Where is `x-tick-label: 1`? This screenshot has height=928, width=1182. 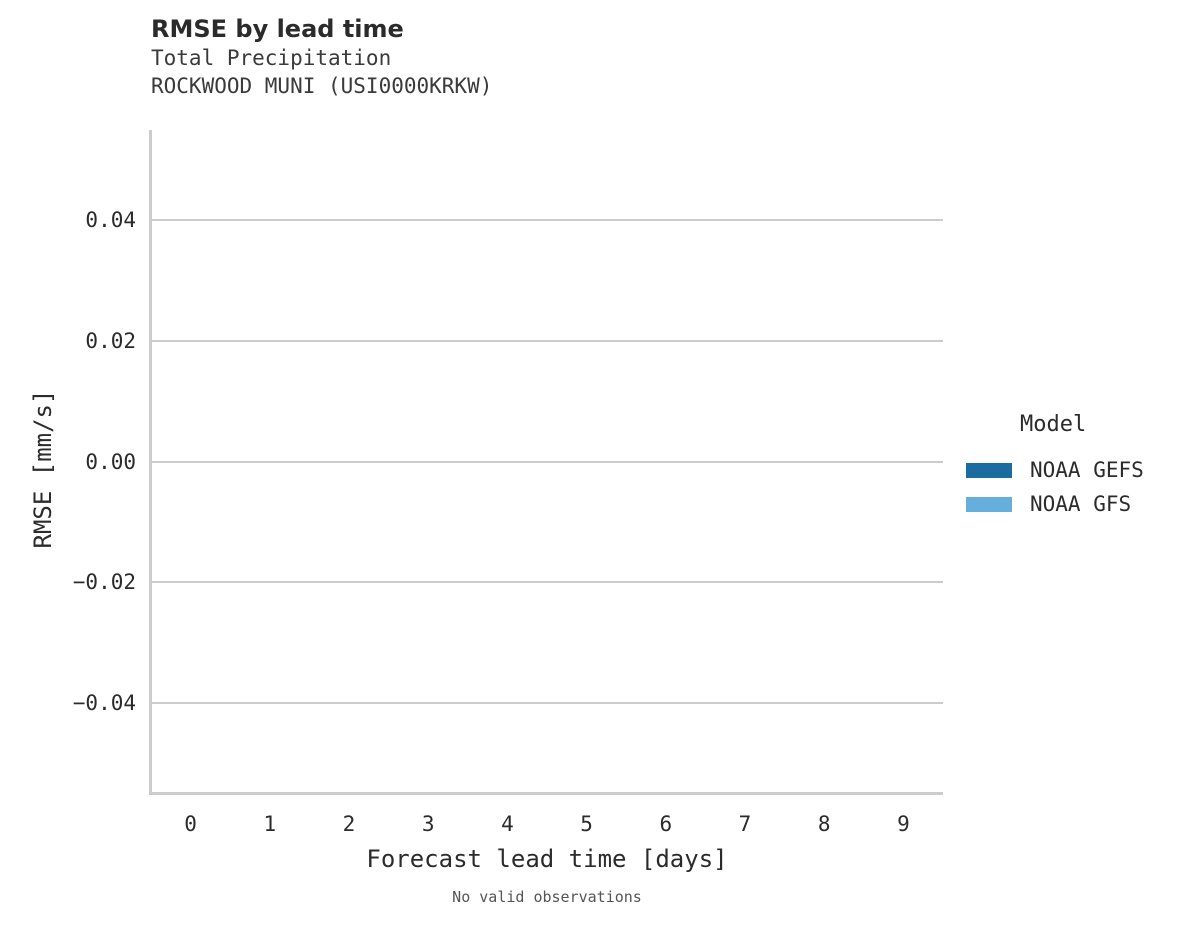
x-tick-label: 1 is located at coordinates (270, 824).